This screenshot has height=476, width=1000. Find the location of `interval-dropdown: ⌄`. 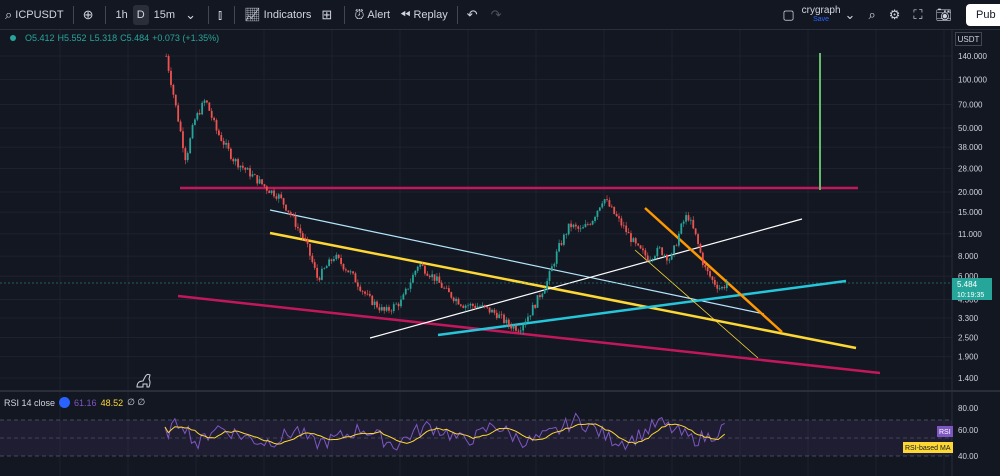

interval-dropdown: ⌄ is located at coordinates (192, 15).